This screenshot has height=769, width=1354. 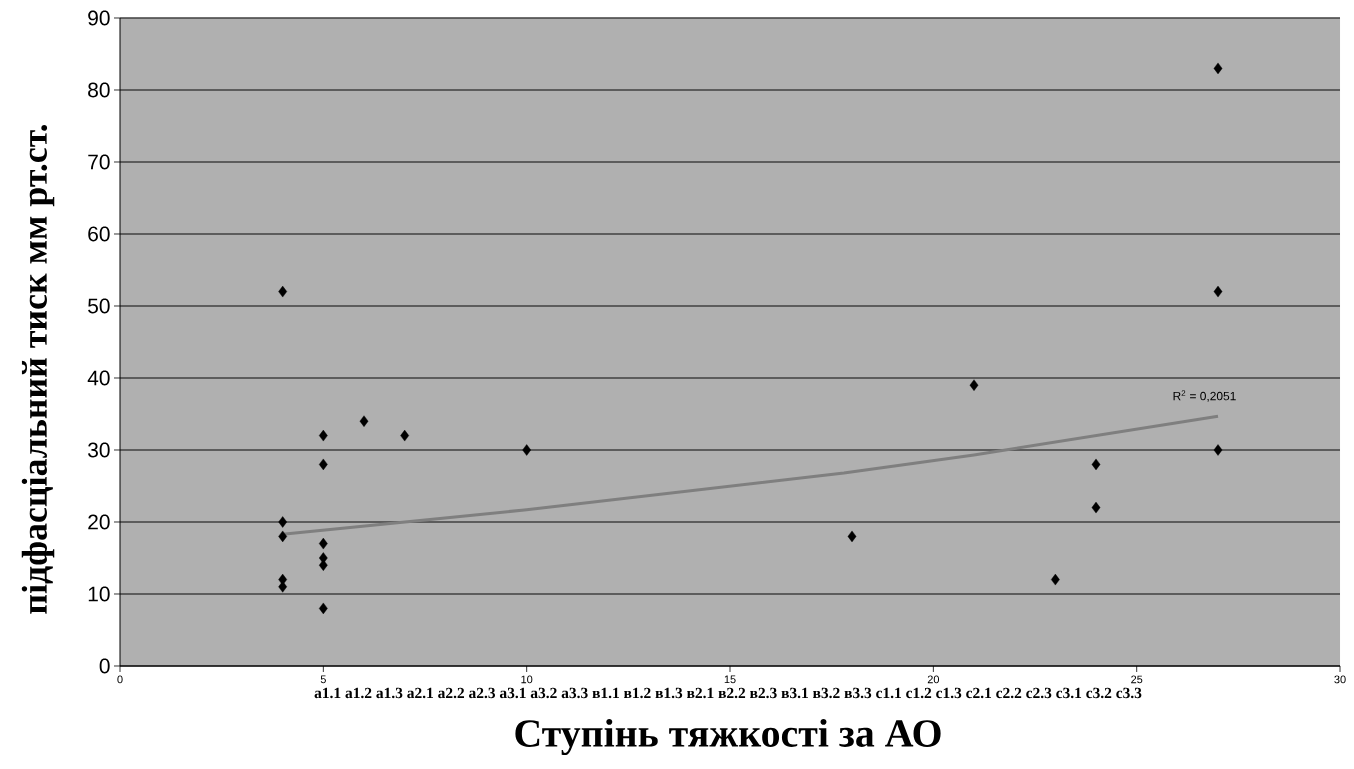 I want to click on x-tick-label: 10, so click(x=527, y=679).